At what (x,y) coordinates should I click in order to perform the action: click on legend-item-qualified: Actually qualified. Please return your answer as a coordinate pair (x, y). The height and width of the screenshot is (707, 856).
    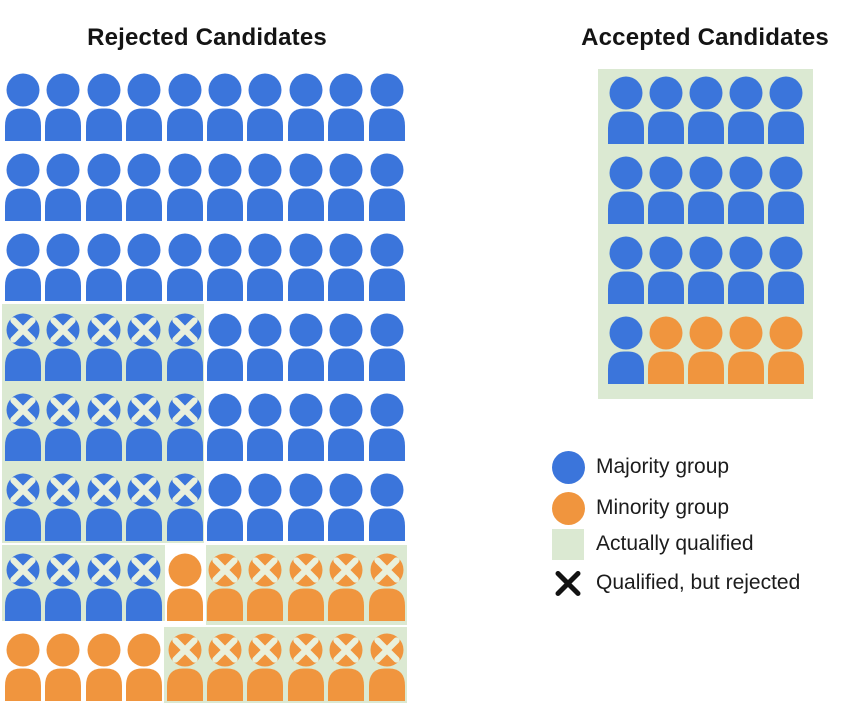
    Looking at the image, I should click on (653, 544).